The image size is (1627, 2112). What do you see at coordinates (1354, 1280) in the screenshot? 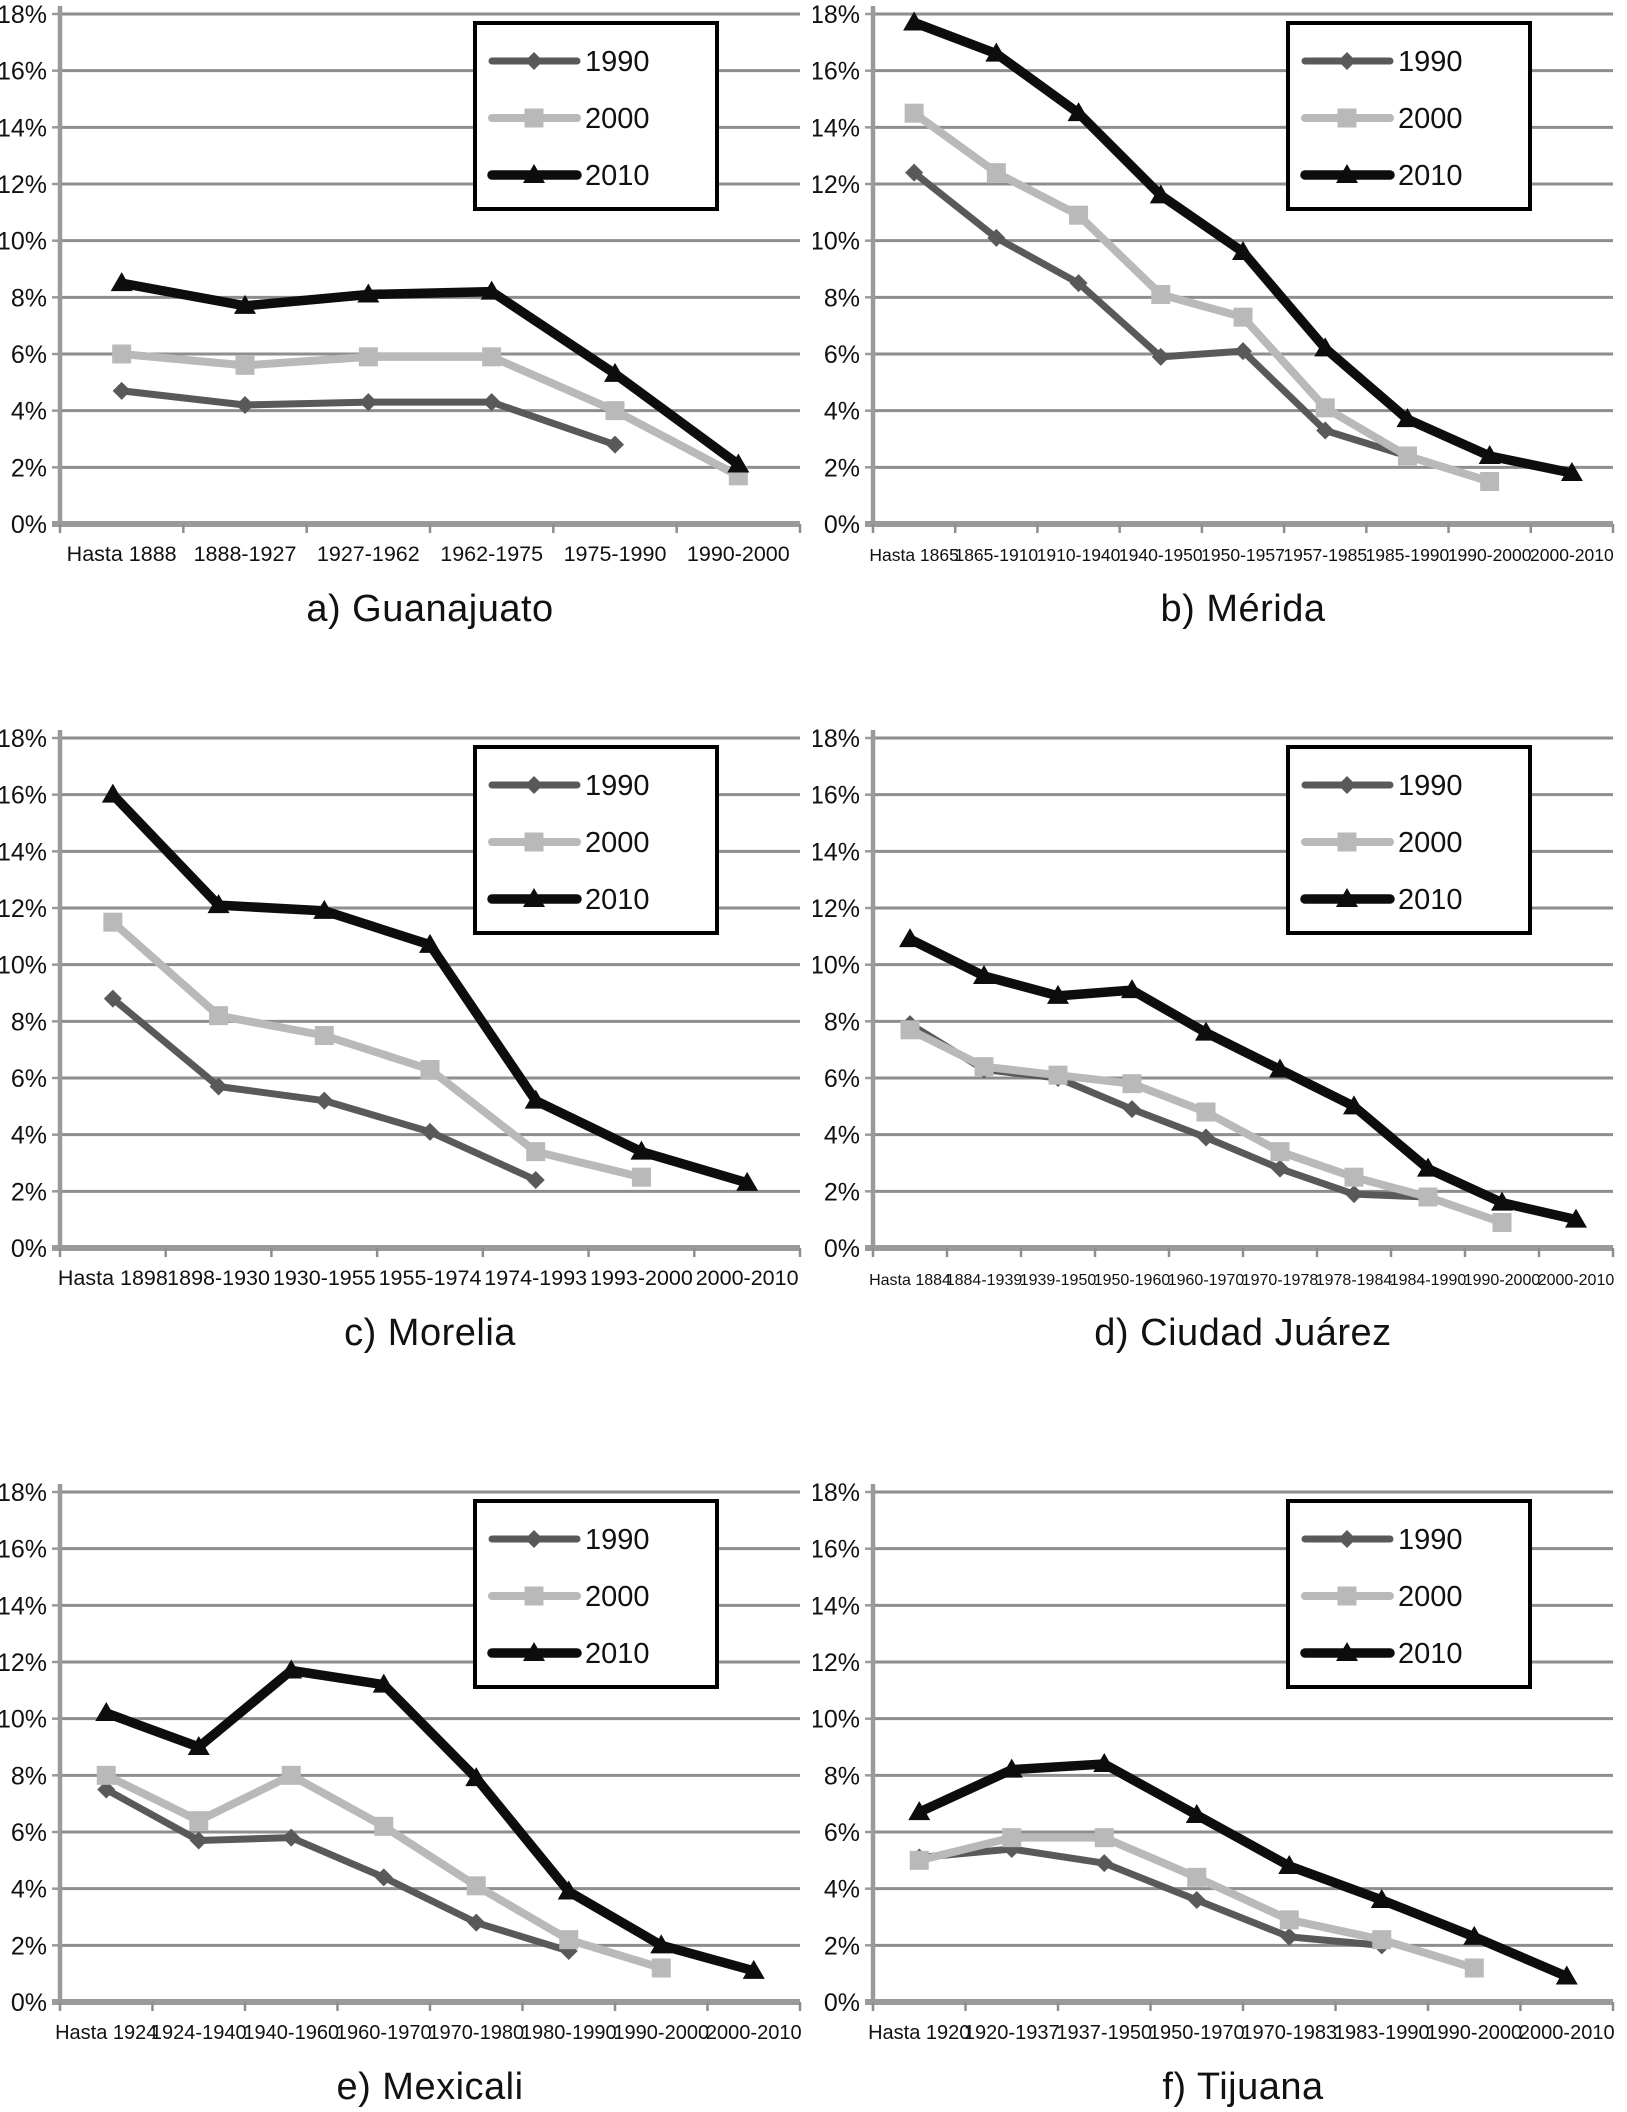
I see `x-axis-tick-label: 1978-1984` at bounding box center [1354, 1280].